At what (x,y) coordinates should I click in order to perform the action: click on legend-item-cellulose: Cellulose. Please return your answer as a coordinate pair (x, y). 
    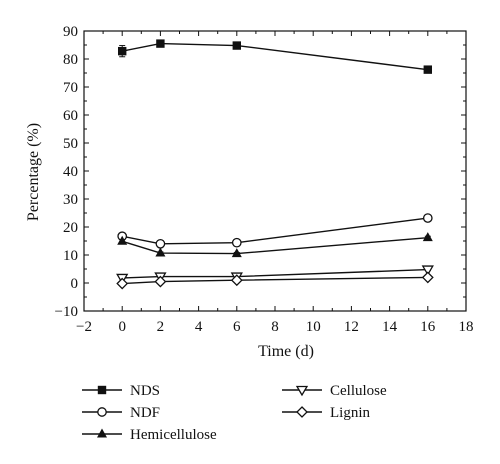
    Looking at the image, I should click on (334, 391).